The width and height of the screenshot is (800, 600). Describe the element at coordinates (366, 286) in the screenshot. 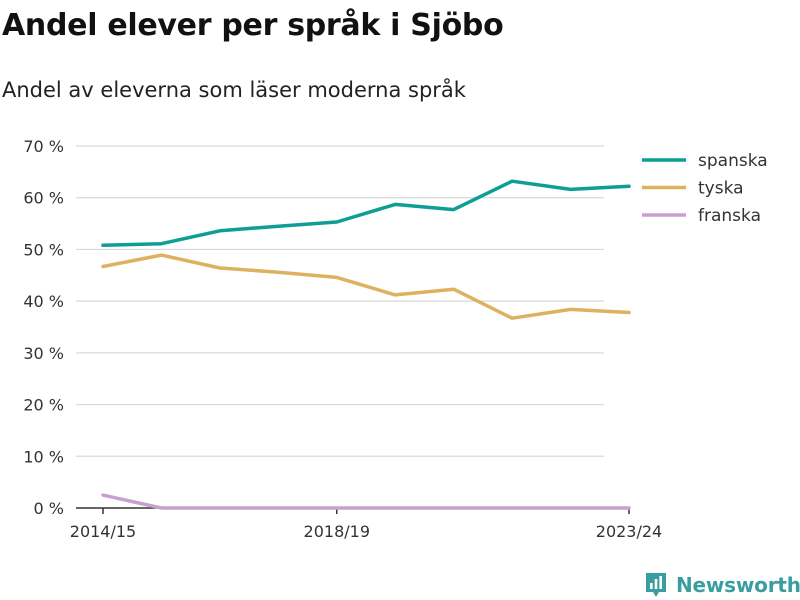

I see `series-line-tyska` at that location.